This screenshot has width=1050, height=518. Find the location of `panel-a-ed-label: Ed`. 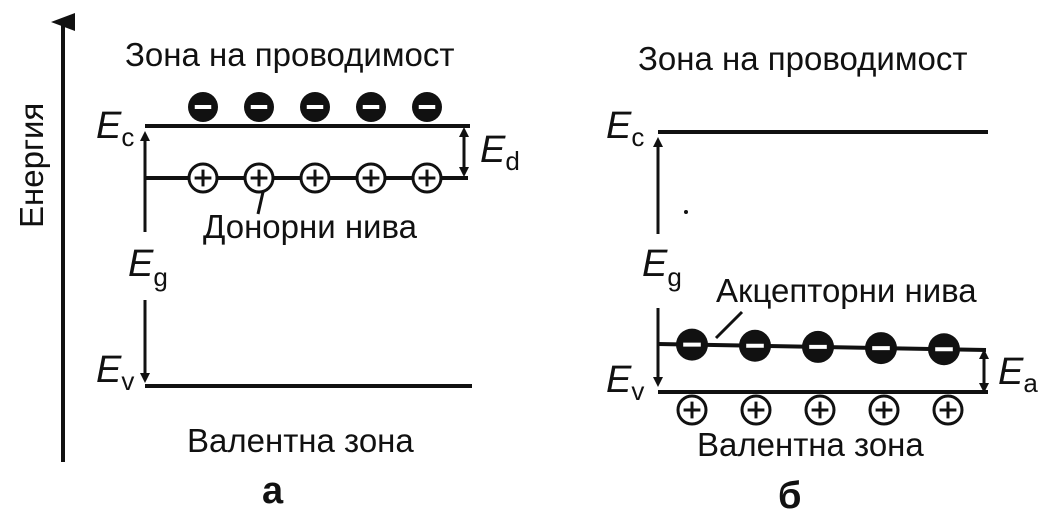

panel-a-ed-label: Ed is located at coordinates (500, 152).